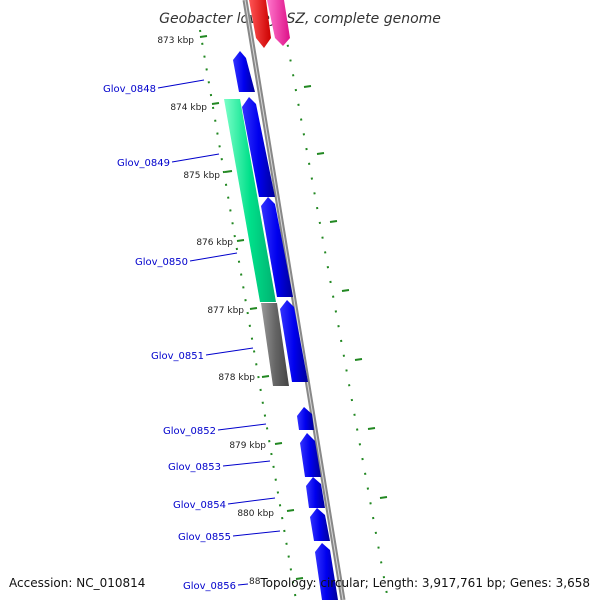 The height and width of the screenshot is (605, 600). I want to click on kbp-label-874: 874 kbp, so click(188, 108).